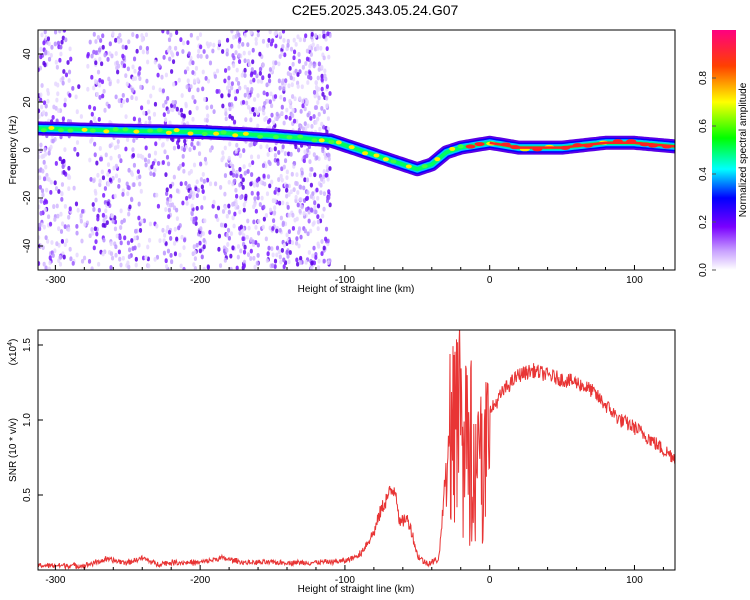 The width and height of the screenshot is (750, 600). Describe the element at coordinates (354, 575) in the screenshot. I see `snr-x-ticks: -300 -200 -100 0 100` at that location.